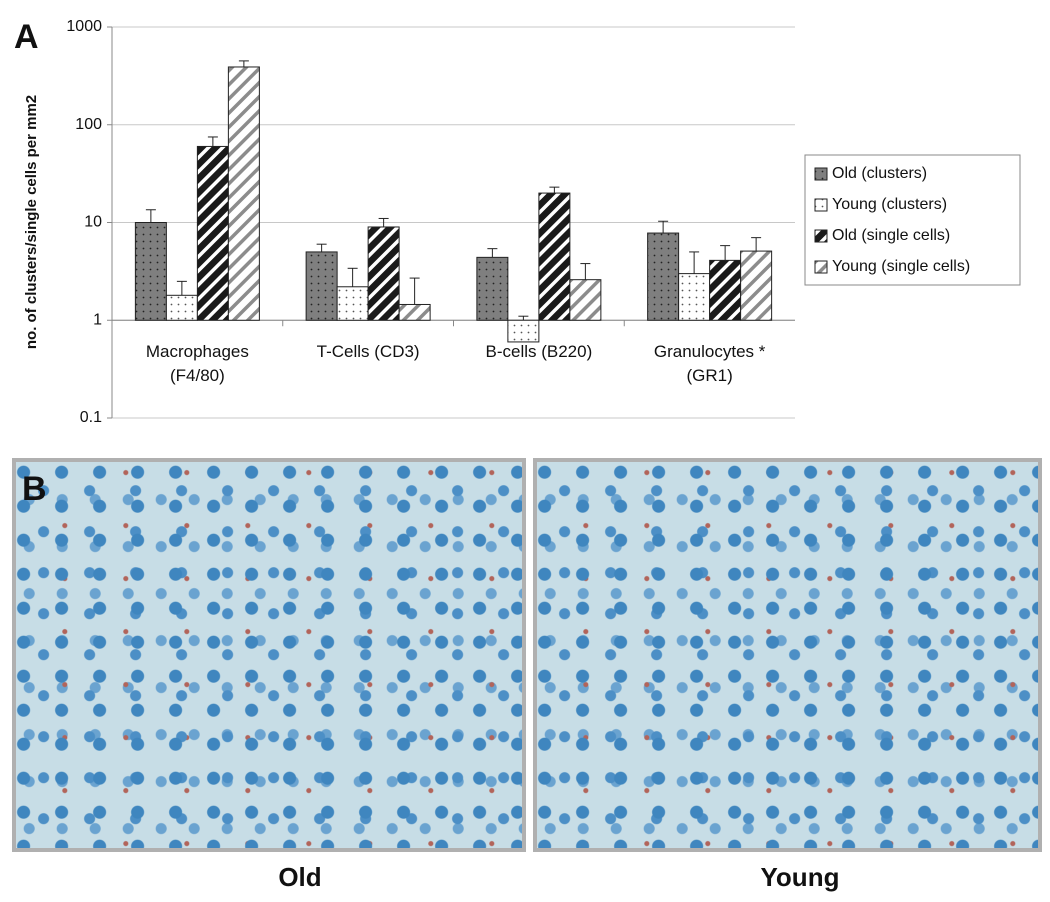  What do you see at coordinates (91, 417) in the screenshot?
I see `y-tick-label: 0.1` at bounding box center [91, 417].